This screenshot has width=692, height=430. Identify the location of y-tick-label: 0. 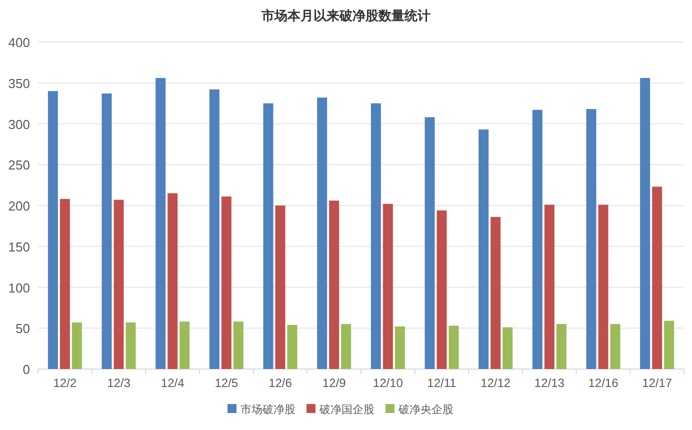
(26, 369).